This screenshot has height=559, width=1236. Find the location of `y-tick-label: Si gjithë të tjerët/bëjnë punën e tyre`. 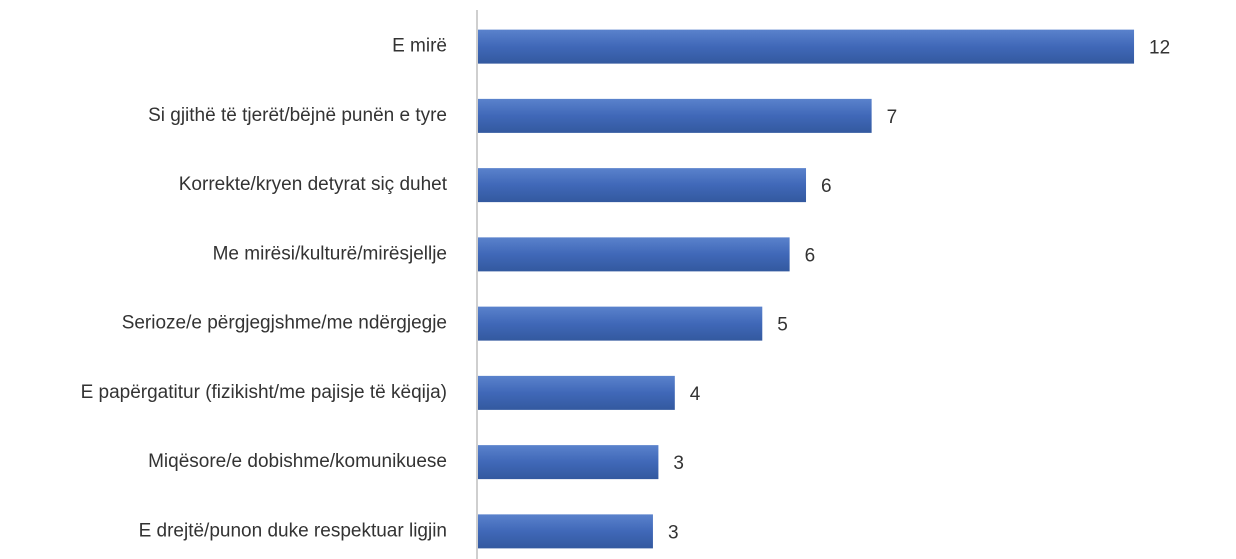

y-tick-label: Si gjithë të tjerët/bëjnë punën e tyre is located at coordinates (297, 115).